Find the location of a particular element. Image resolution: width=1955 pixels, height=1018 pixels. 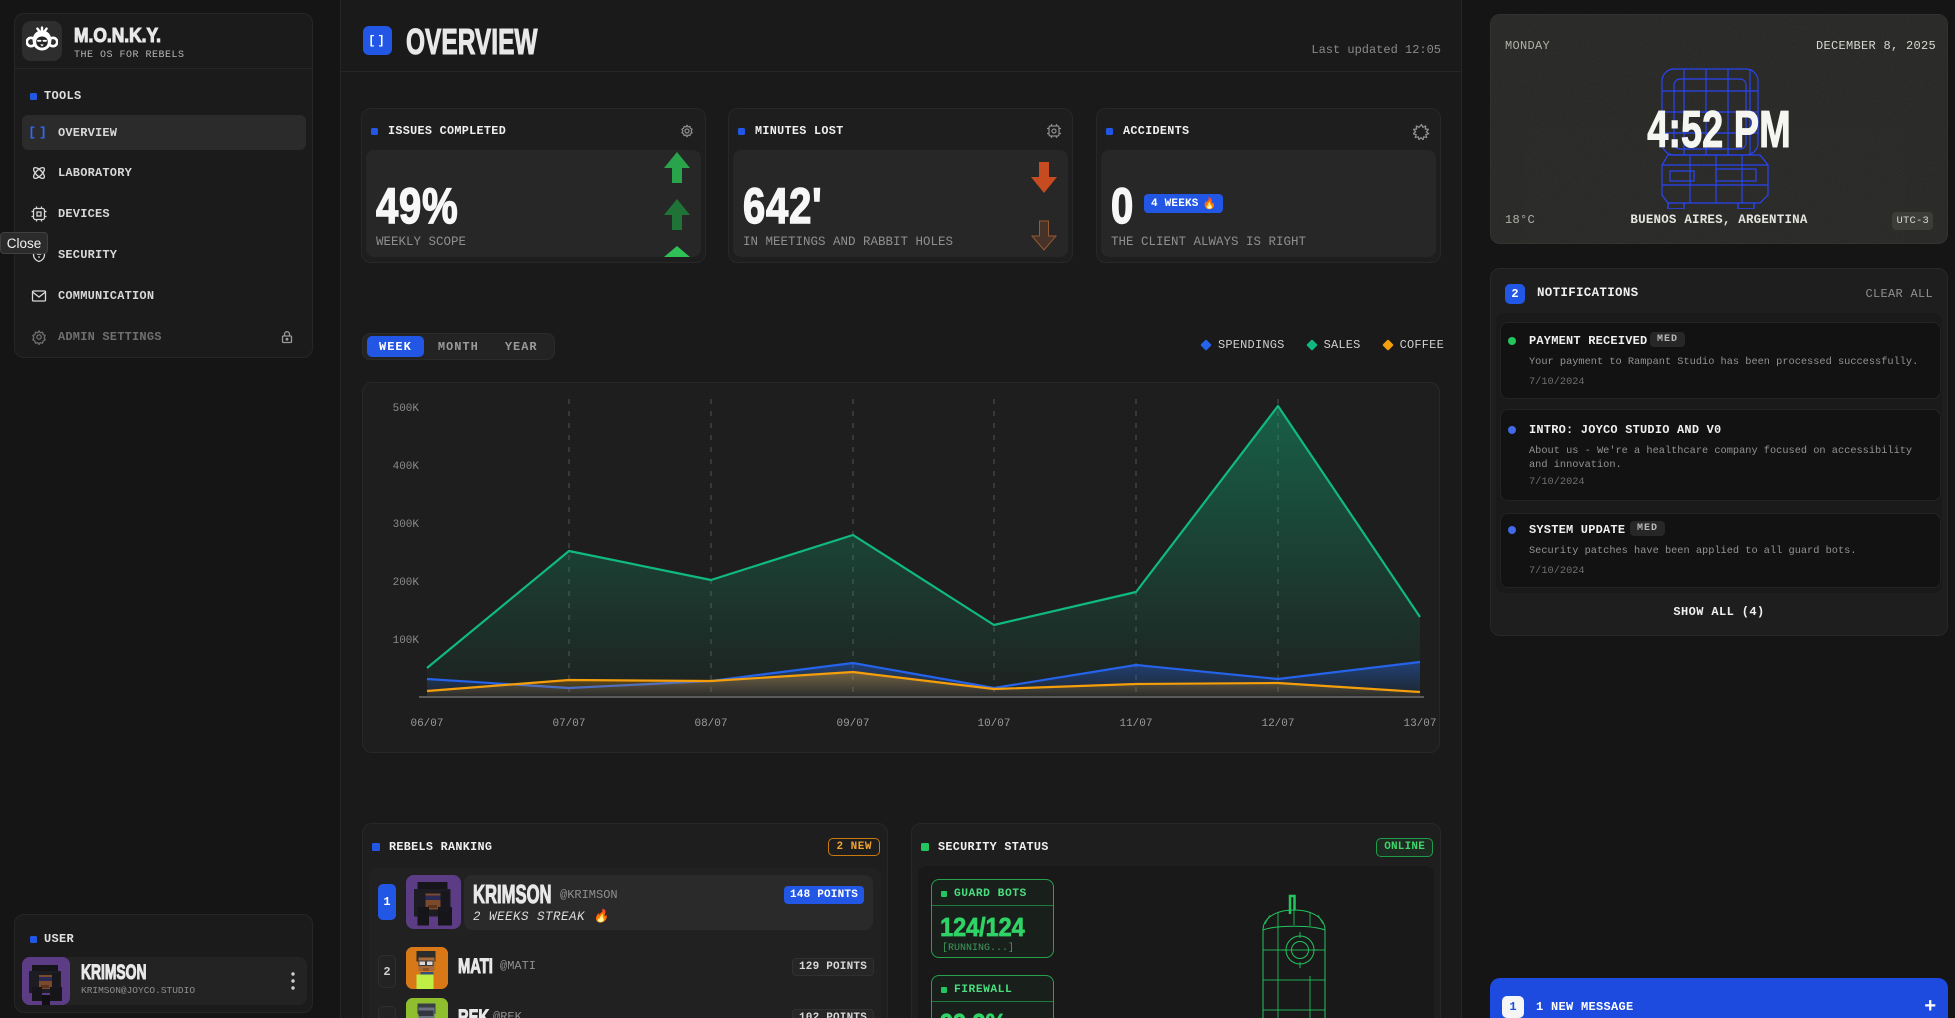

svg-text: 400K is located at coordinates (406, 467).